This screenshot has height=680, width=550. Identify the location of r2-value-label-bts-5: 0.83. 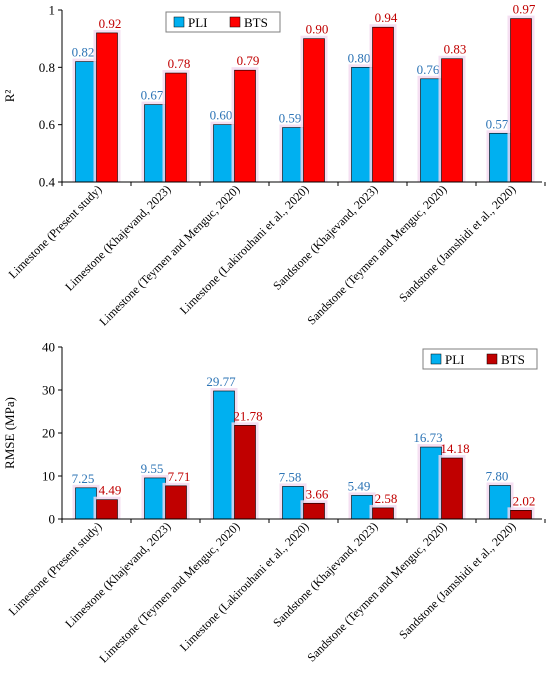
(455, 49).